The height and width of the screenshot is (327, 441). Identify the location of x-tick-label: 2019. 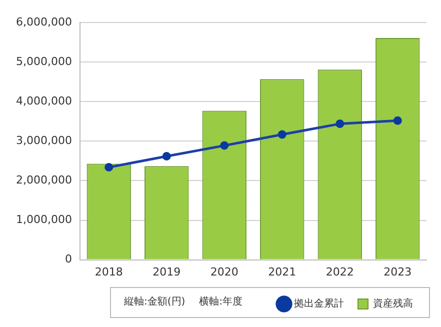
(166, 271).